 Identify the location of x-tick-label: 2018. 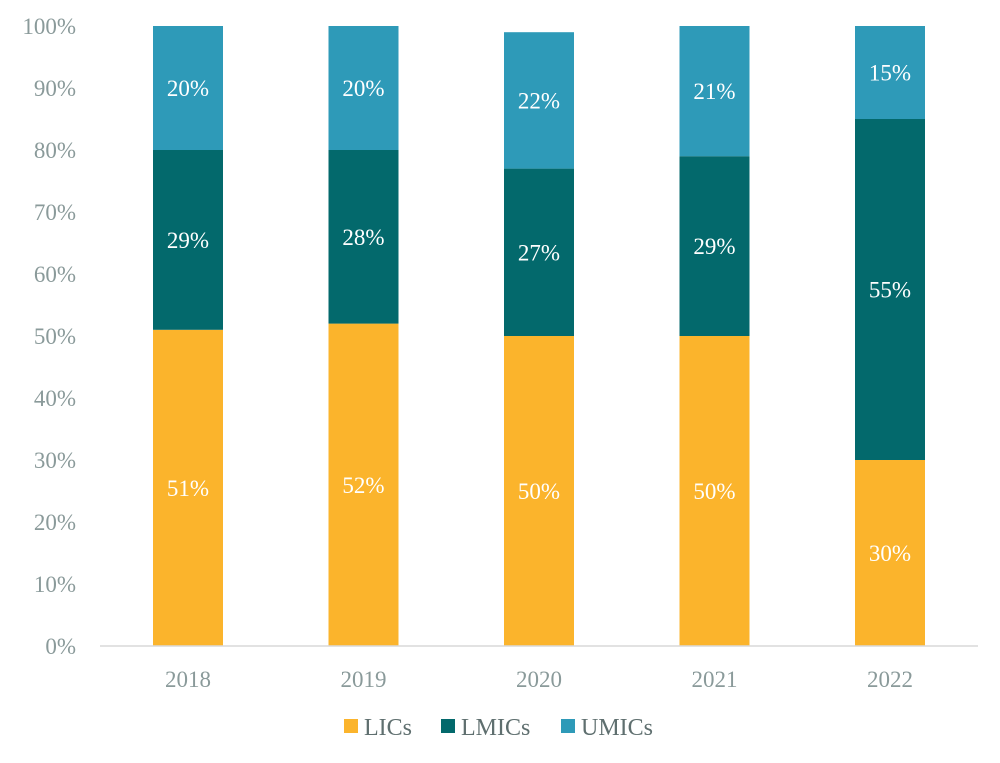
(188, 679).